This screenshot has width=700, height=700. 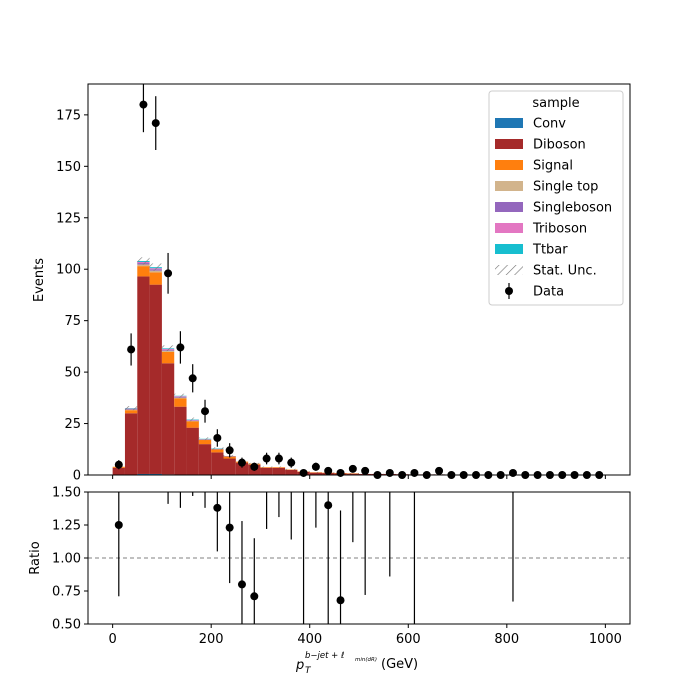 I want to click on legend-entry: Single top, so click(x=546, y=187).